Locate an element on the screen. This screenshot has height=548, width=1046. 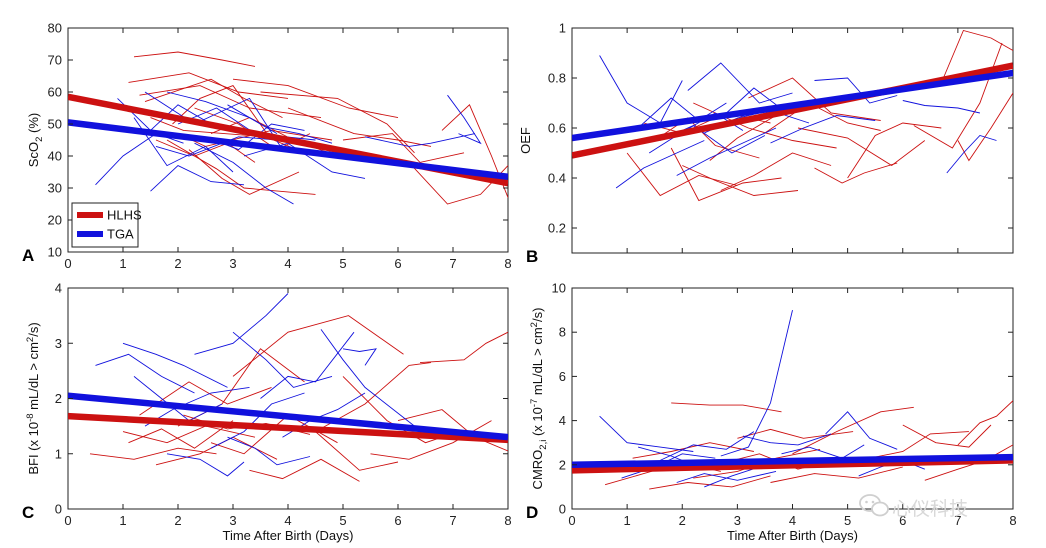
legend-box is located at coordinates (105, 225).